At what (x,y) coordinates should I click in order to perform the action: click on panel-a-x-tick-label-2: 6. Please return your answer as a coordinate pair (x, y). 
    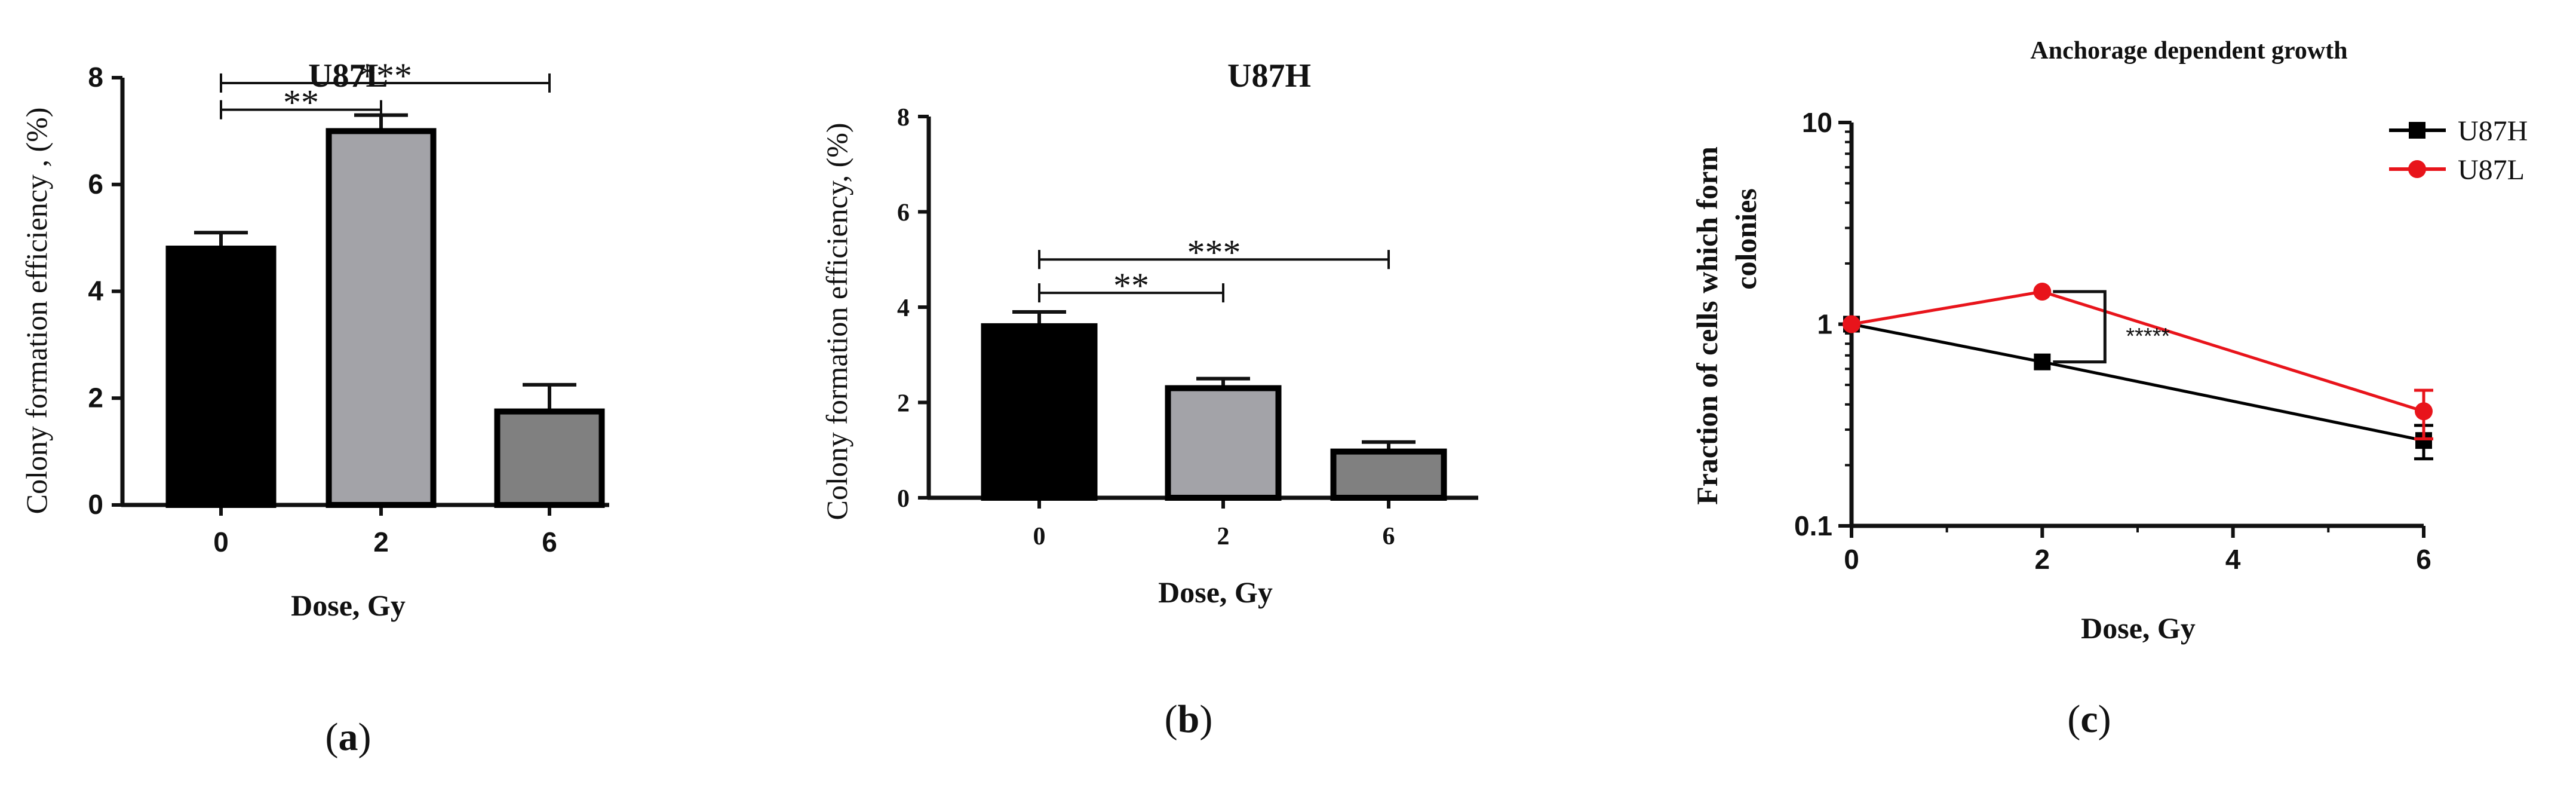
    Looking at the image, I should click on (549, 542).